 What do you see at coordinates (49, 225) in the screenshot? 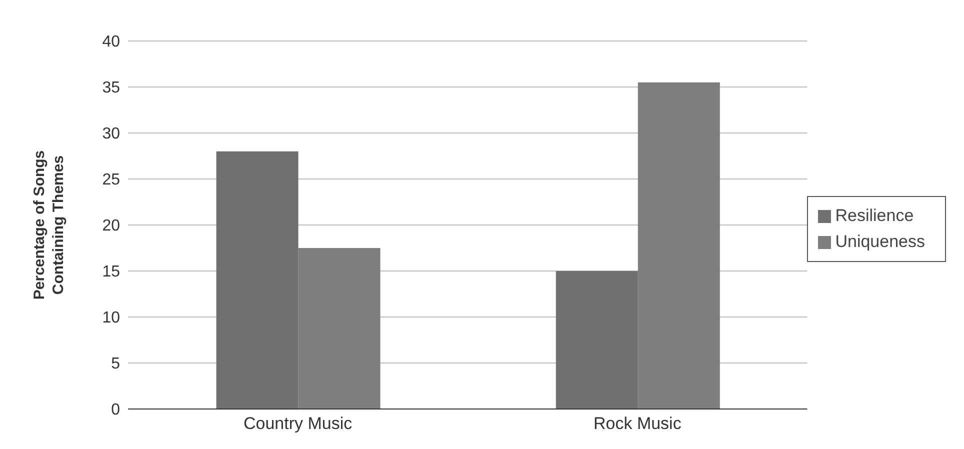
I see `y-axis-title: Percentage of Songs Containing Themes` at bounding box center [49, 225].